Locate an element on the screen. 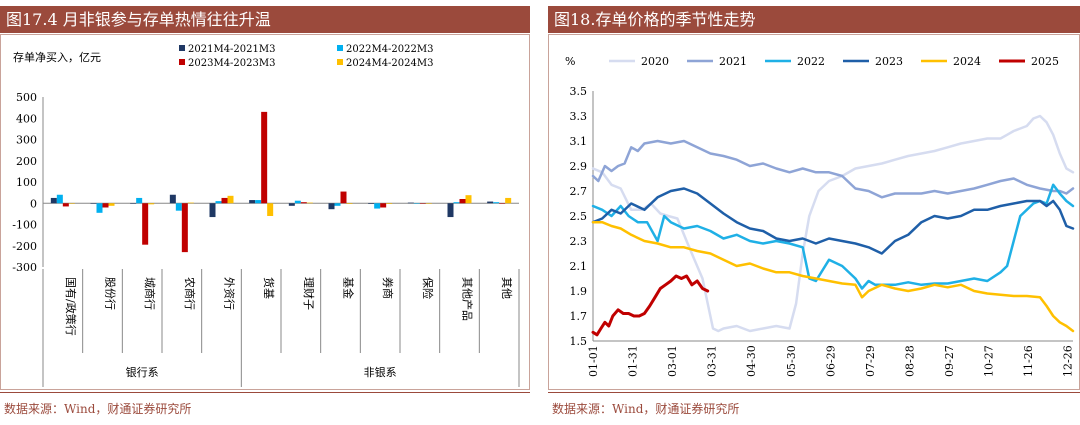 This screenshot has width=1080, height=425. y-axis-title: % is located at coordinates (570, 61).